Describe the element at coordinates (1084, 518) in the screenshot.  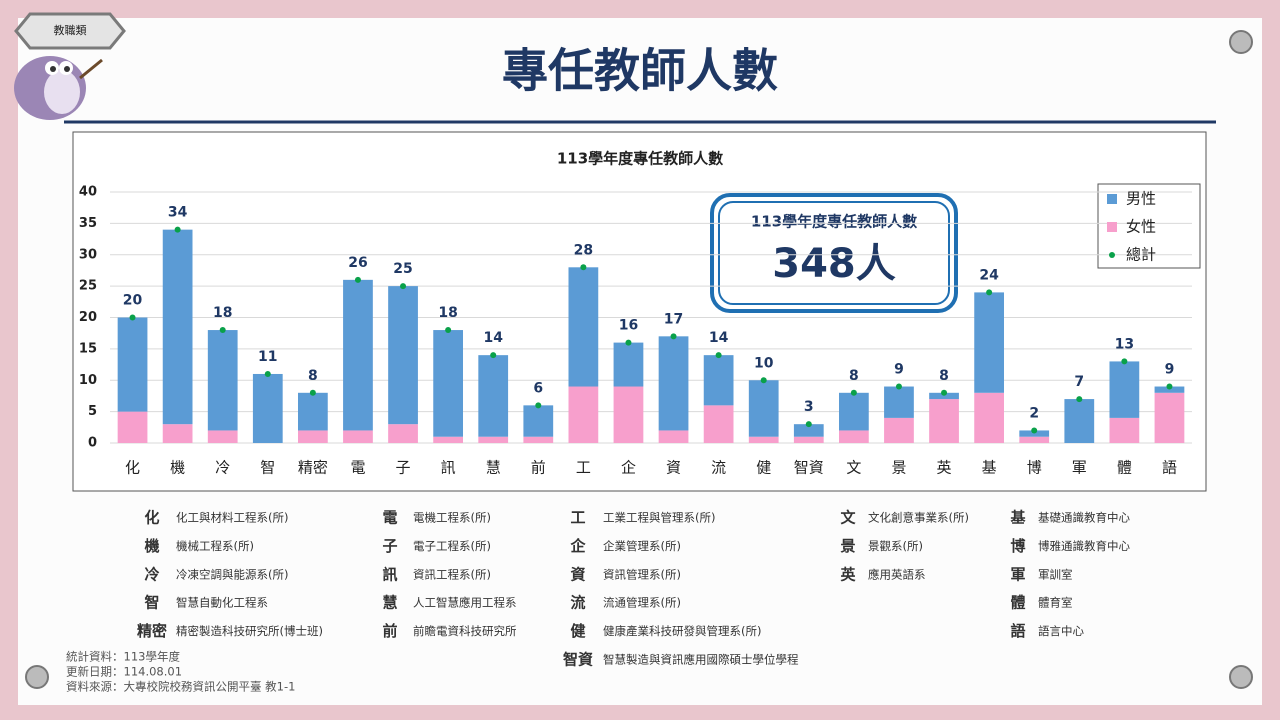
I see `dept-name: 基礎通識教育中心` at that location.